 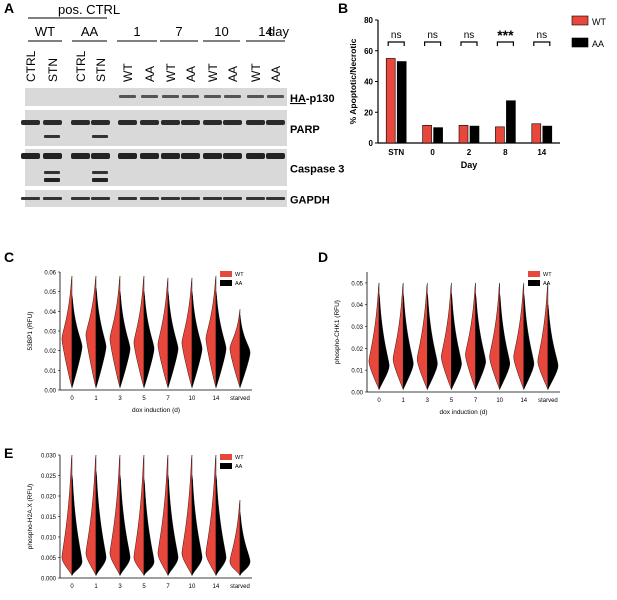 What do you see at coordinates (240, 587) in the screenshot?
I see `x-tick-label: starved` at bounding box center [240, 587].